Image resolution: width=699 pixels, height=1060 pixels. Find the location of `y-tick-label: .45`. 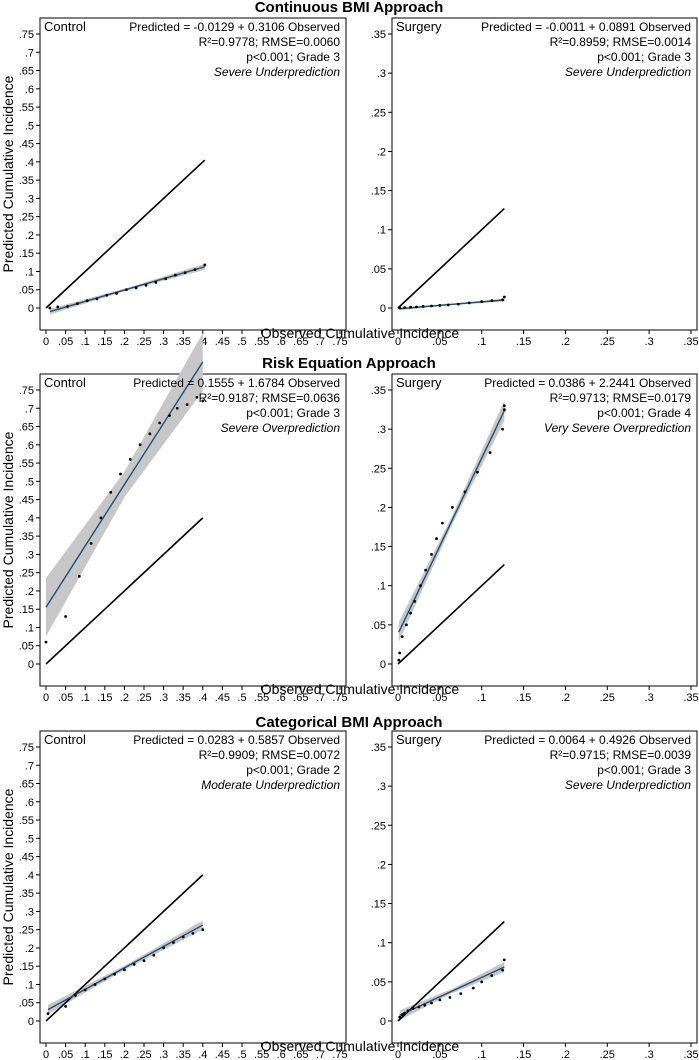

y-tick-label: .45 is located at coordinates (26, 145).